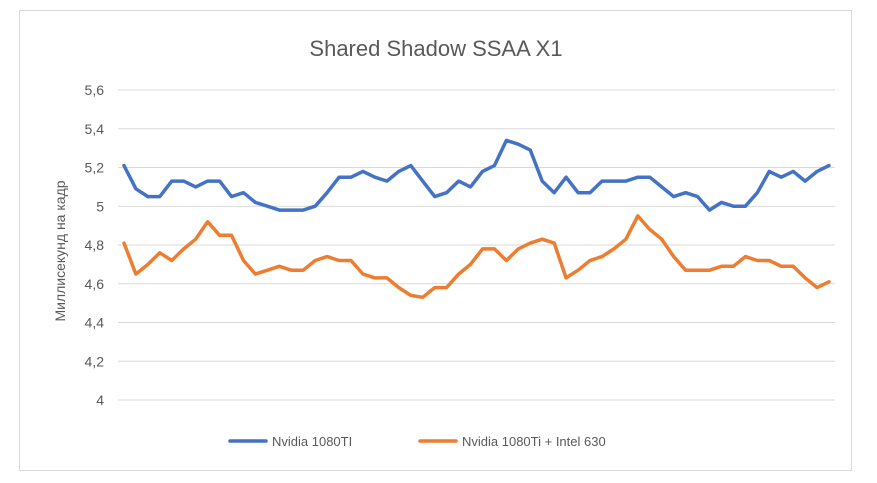  Describe the element at coordinates (95, 129) in the screenshot. I see `y-tick-label: 5,4` at that location.